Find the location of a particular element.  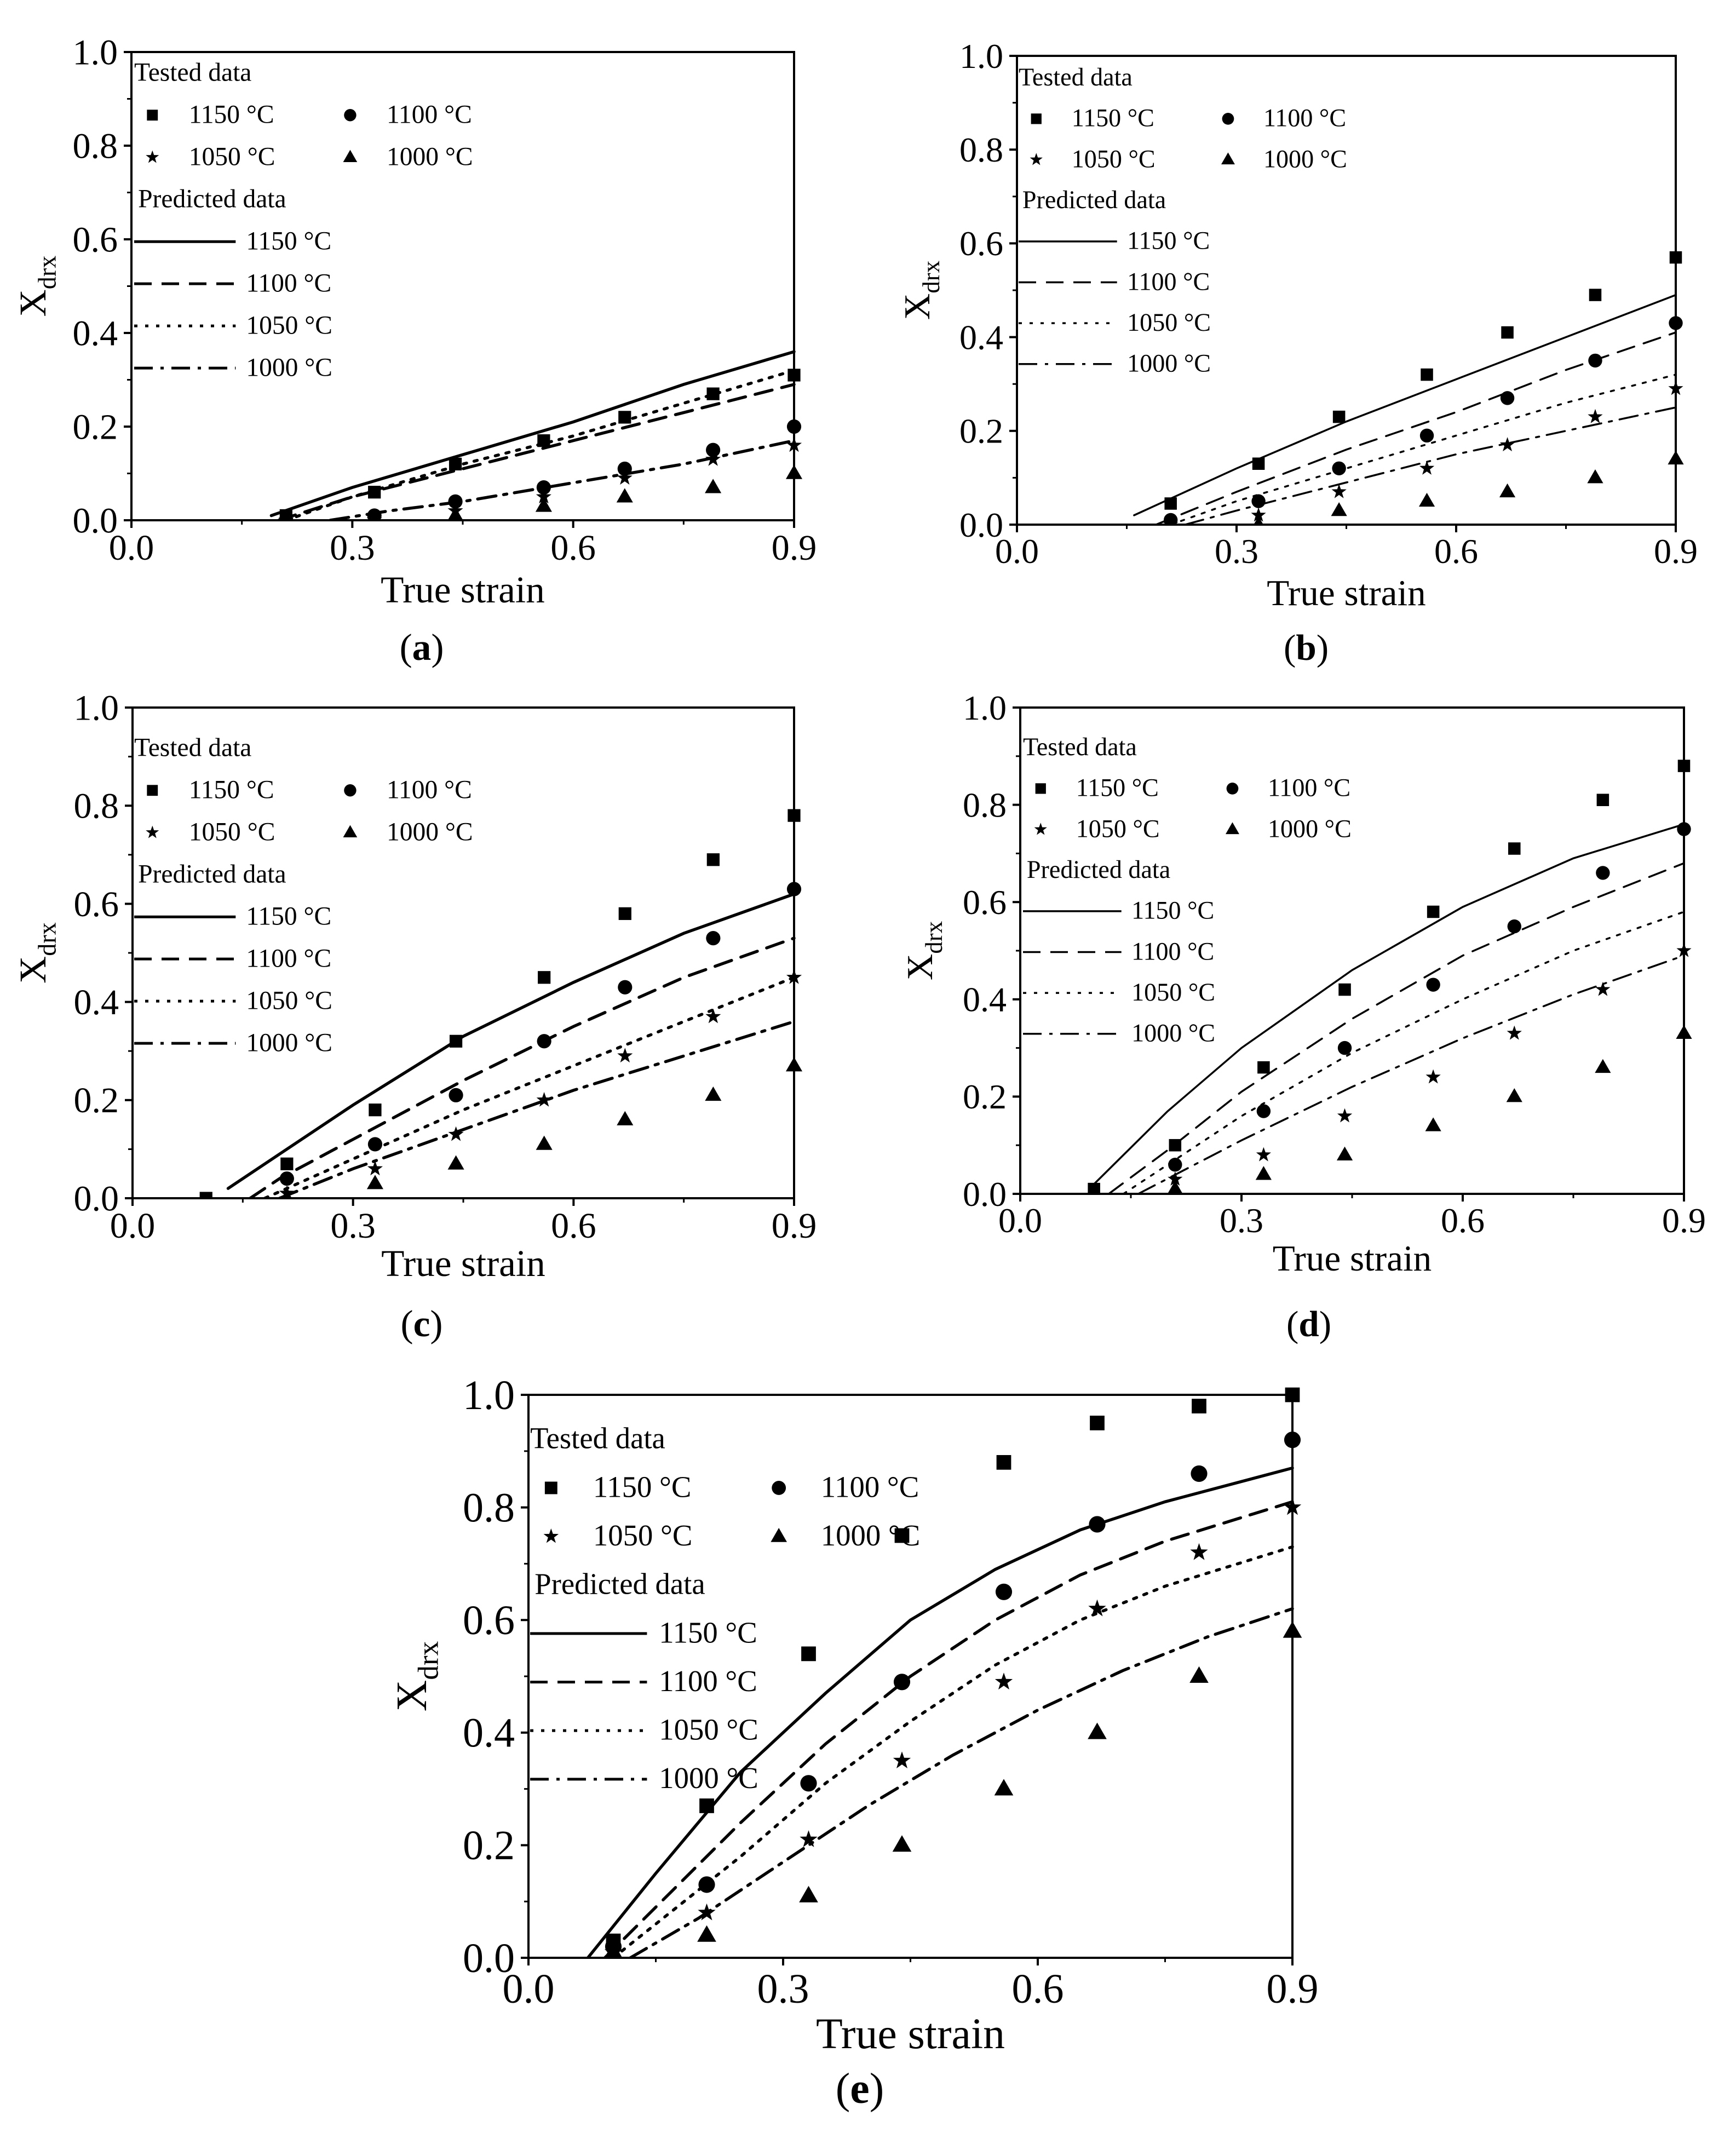

panel-caption: (a) is located at coordinates (422, 647).